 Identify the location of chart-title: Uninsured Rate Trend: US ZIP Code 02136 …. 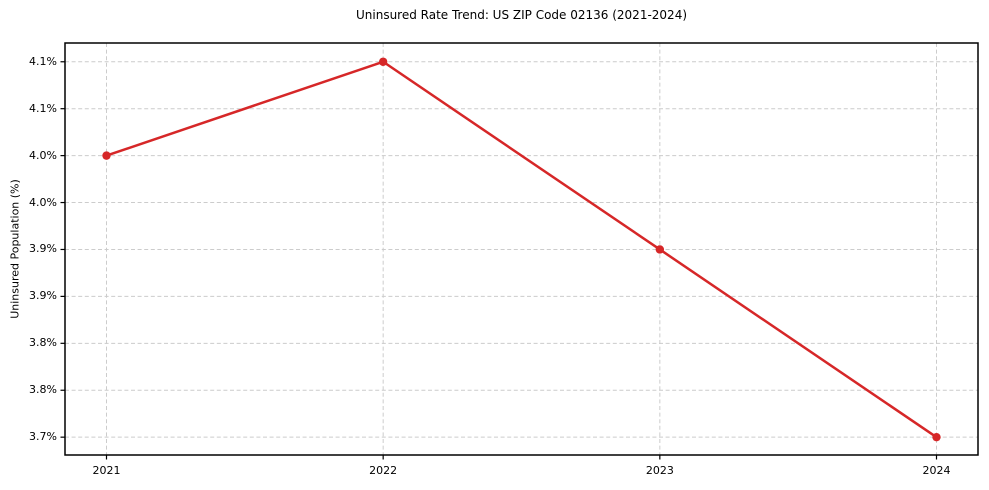
(521, 15).